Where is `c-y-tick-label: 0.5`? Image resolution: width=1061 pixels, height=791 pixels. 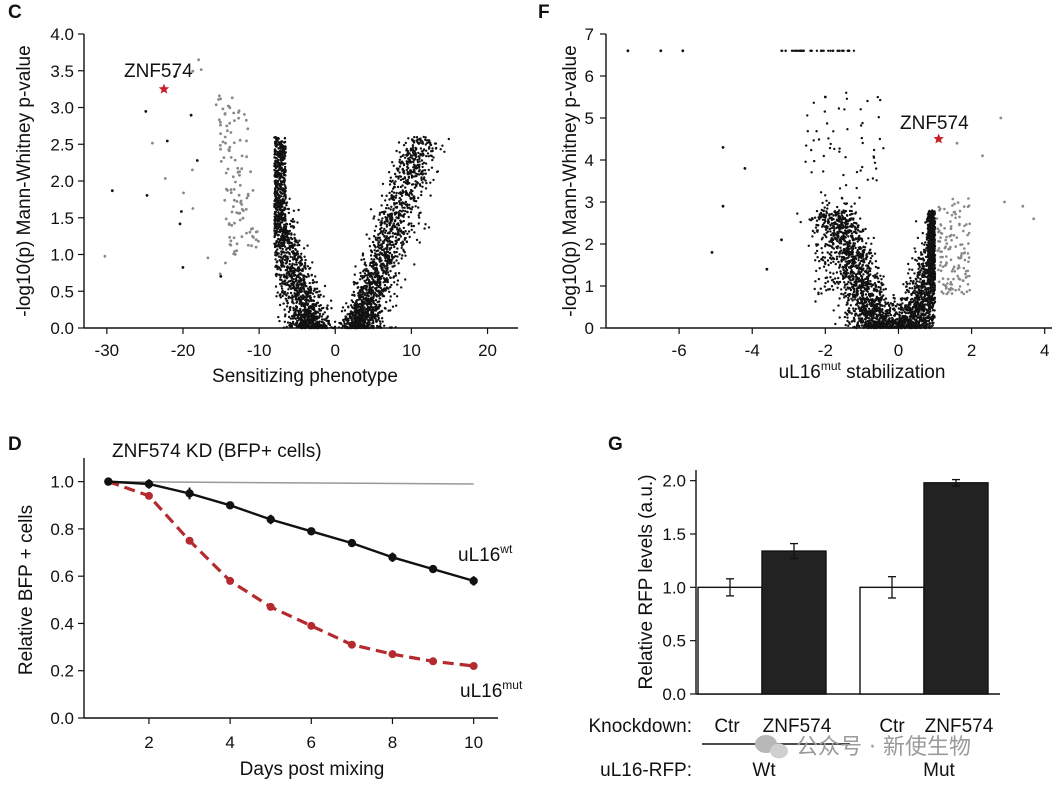 c-y-tick-label: 0.5 is located at coordinates (62, 291).